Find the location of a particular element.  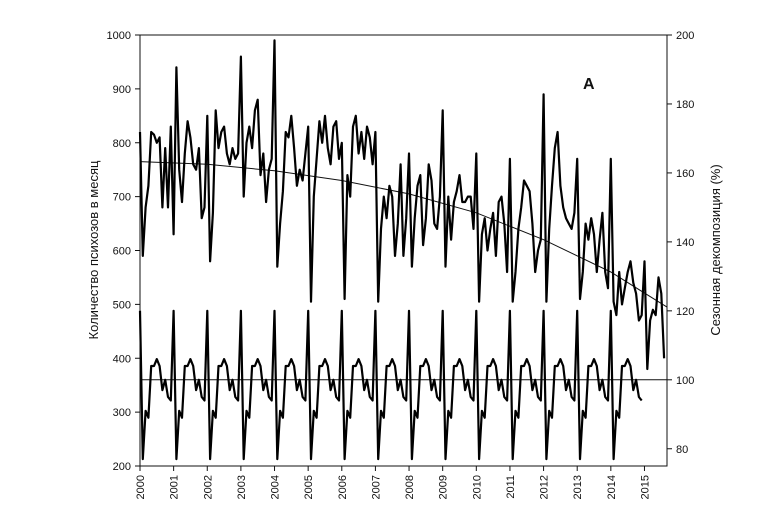

x-tick-label: 2000 is located at coordinates (141, 487).